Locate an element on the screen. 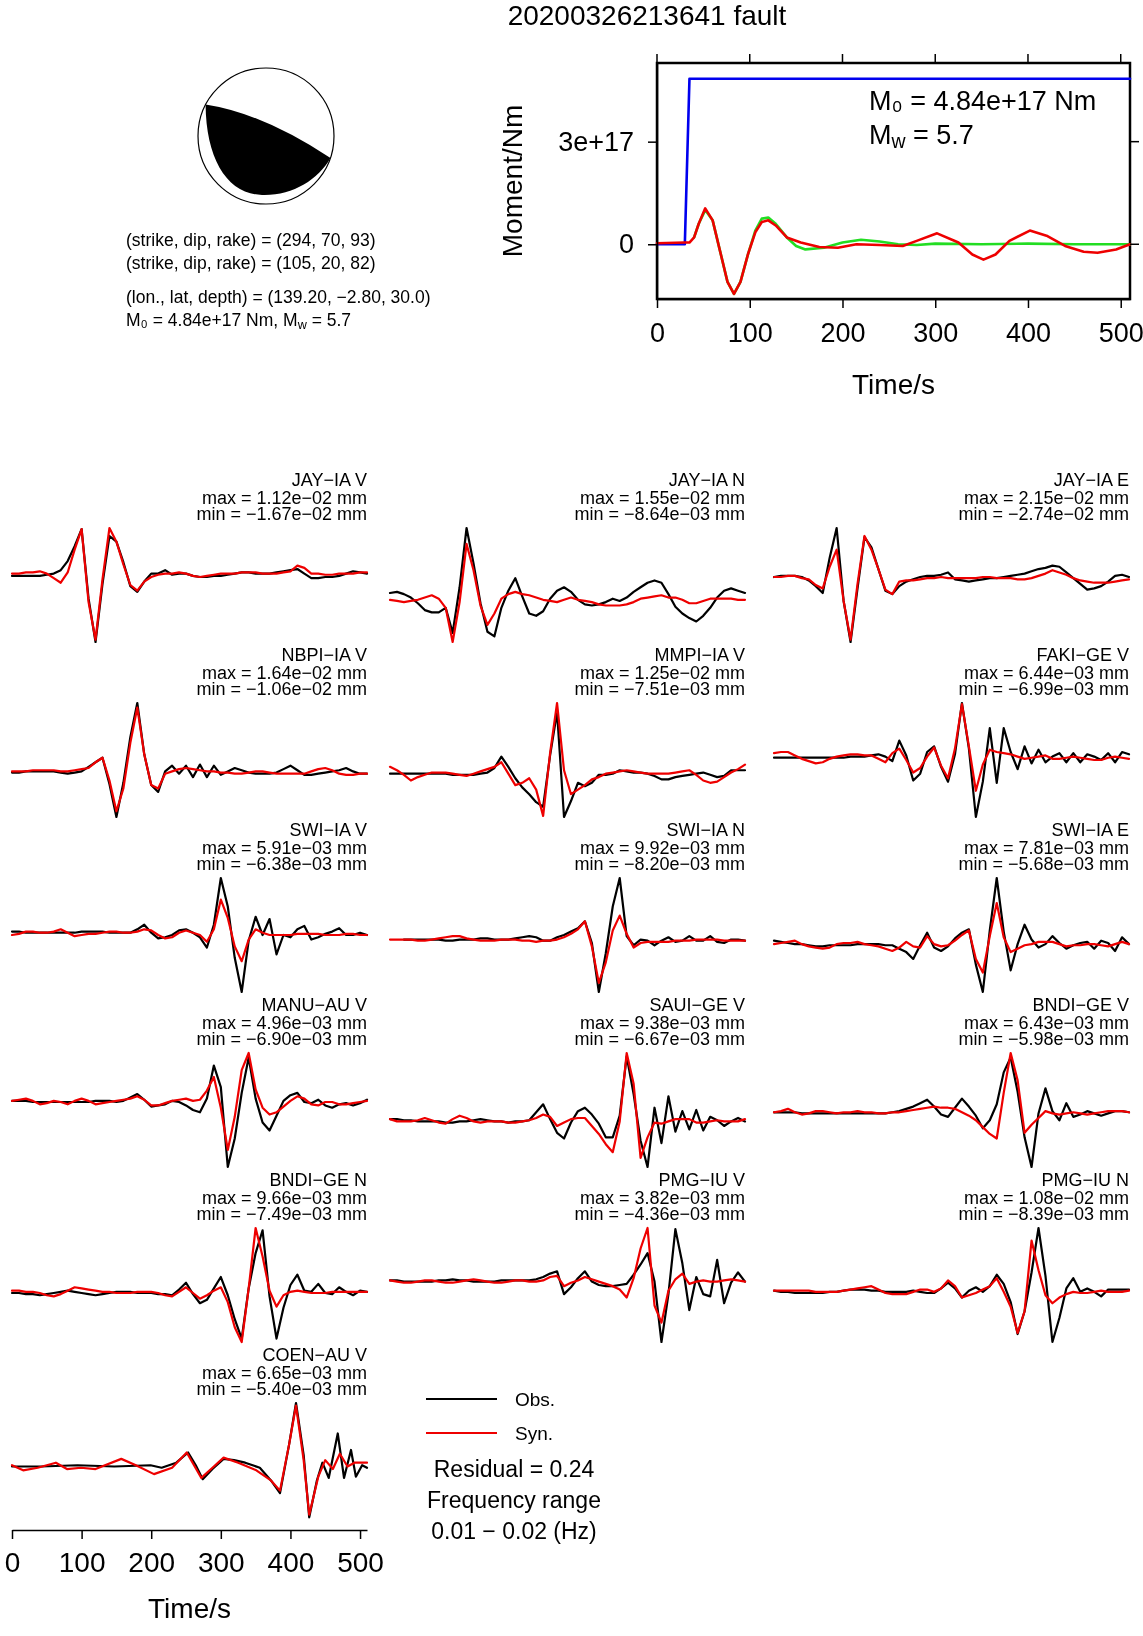 The height and width of the screenshot is (1636, 1143). chart-title: SWI−IA V is located at coordinates (328, 830).